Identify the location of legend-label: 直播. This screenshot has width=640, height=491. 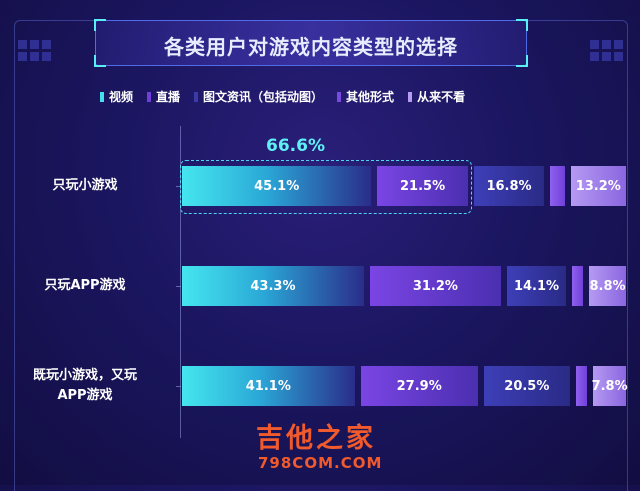
(168, 97).